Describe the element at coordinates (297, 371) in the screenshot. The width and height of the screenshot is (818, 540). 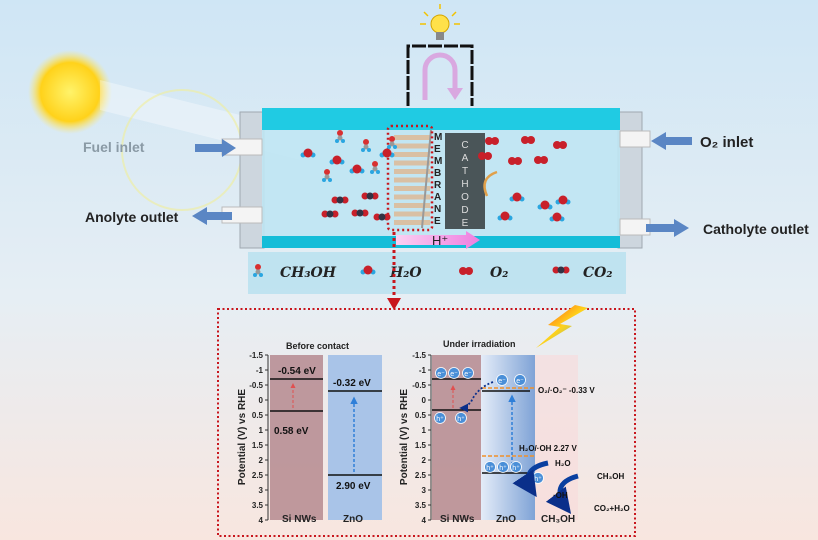
I see `si-cb-value: -0.54 eV` at that location.